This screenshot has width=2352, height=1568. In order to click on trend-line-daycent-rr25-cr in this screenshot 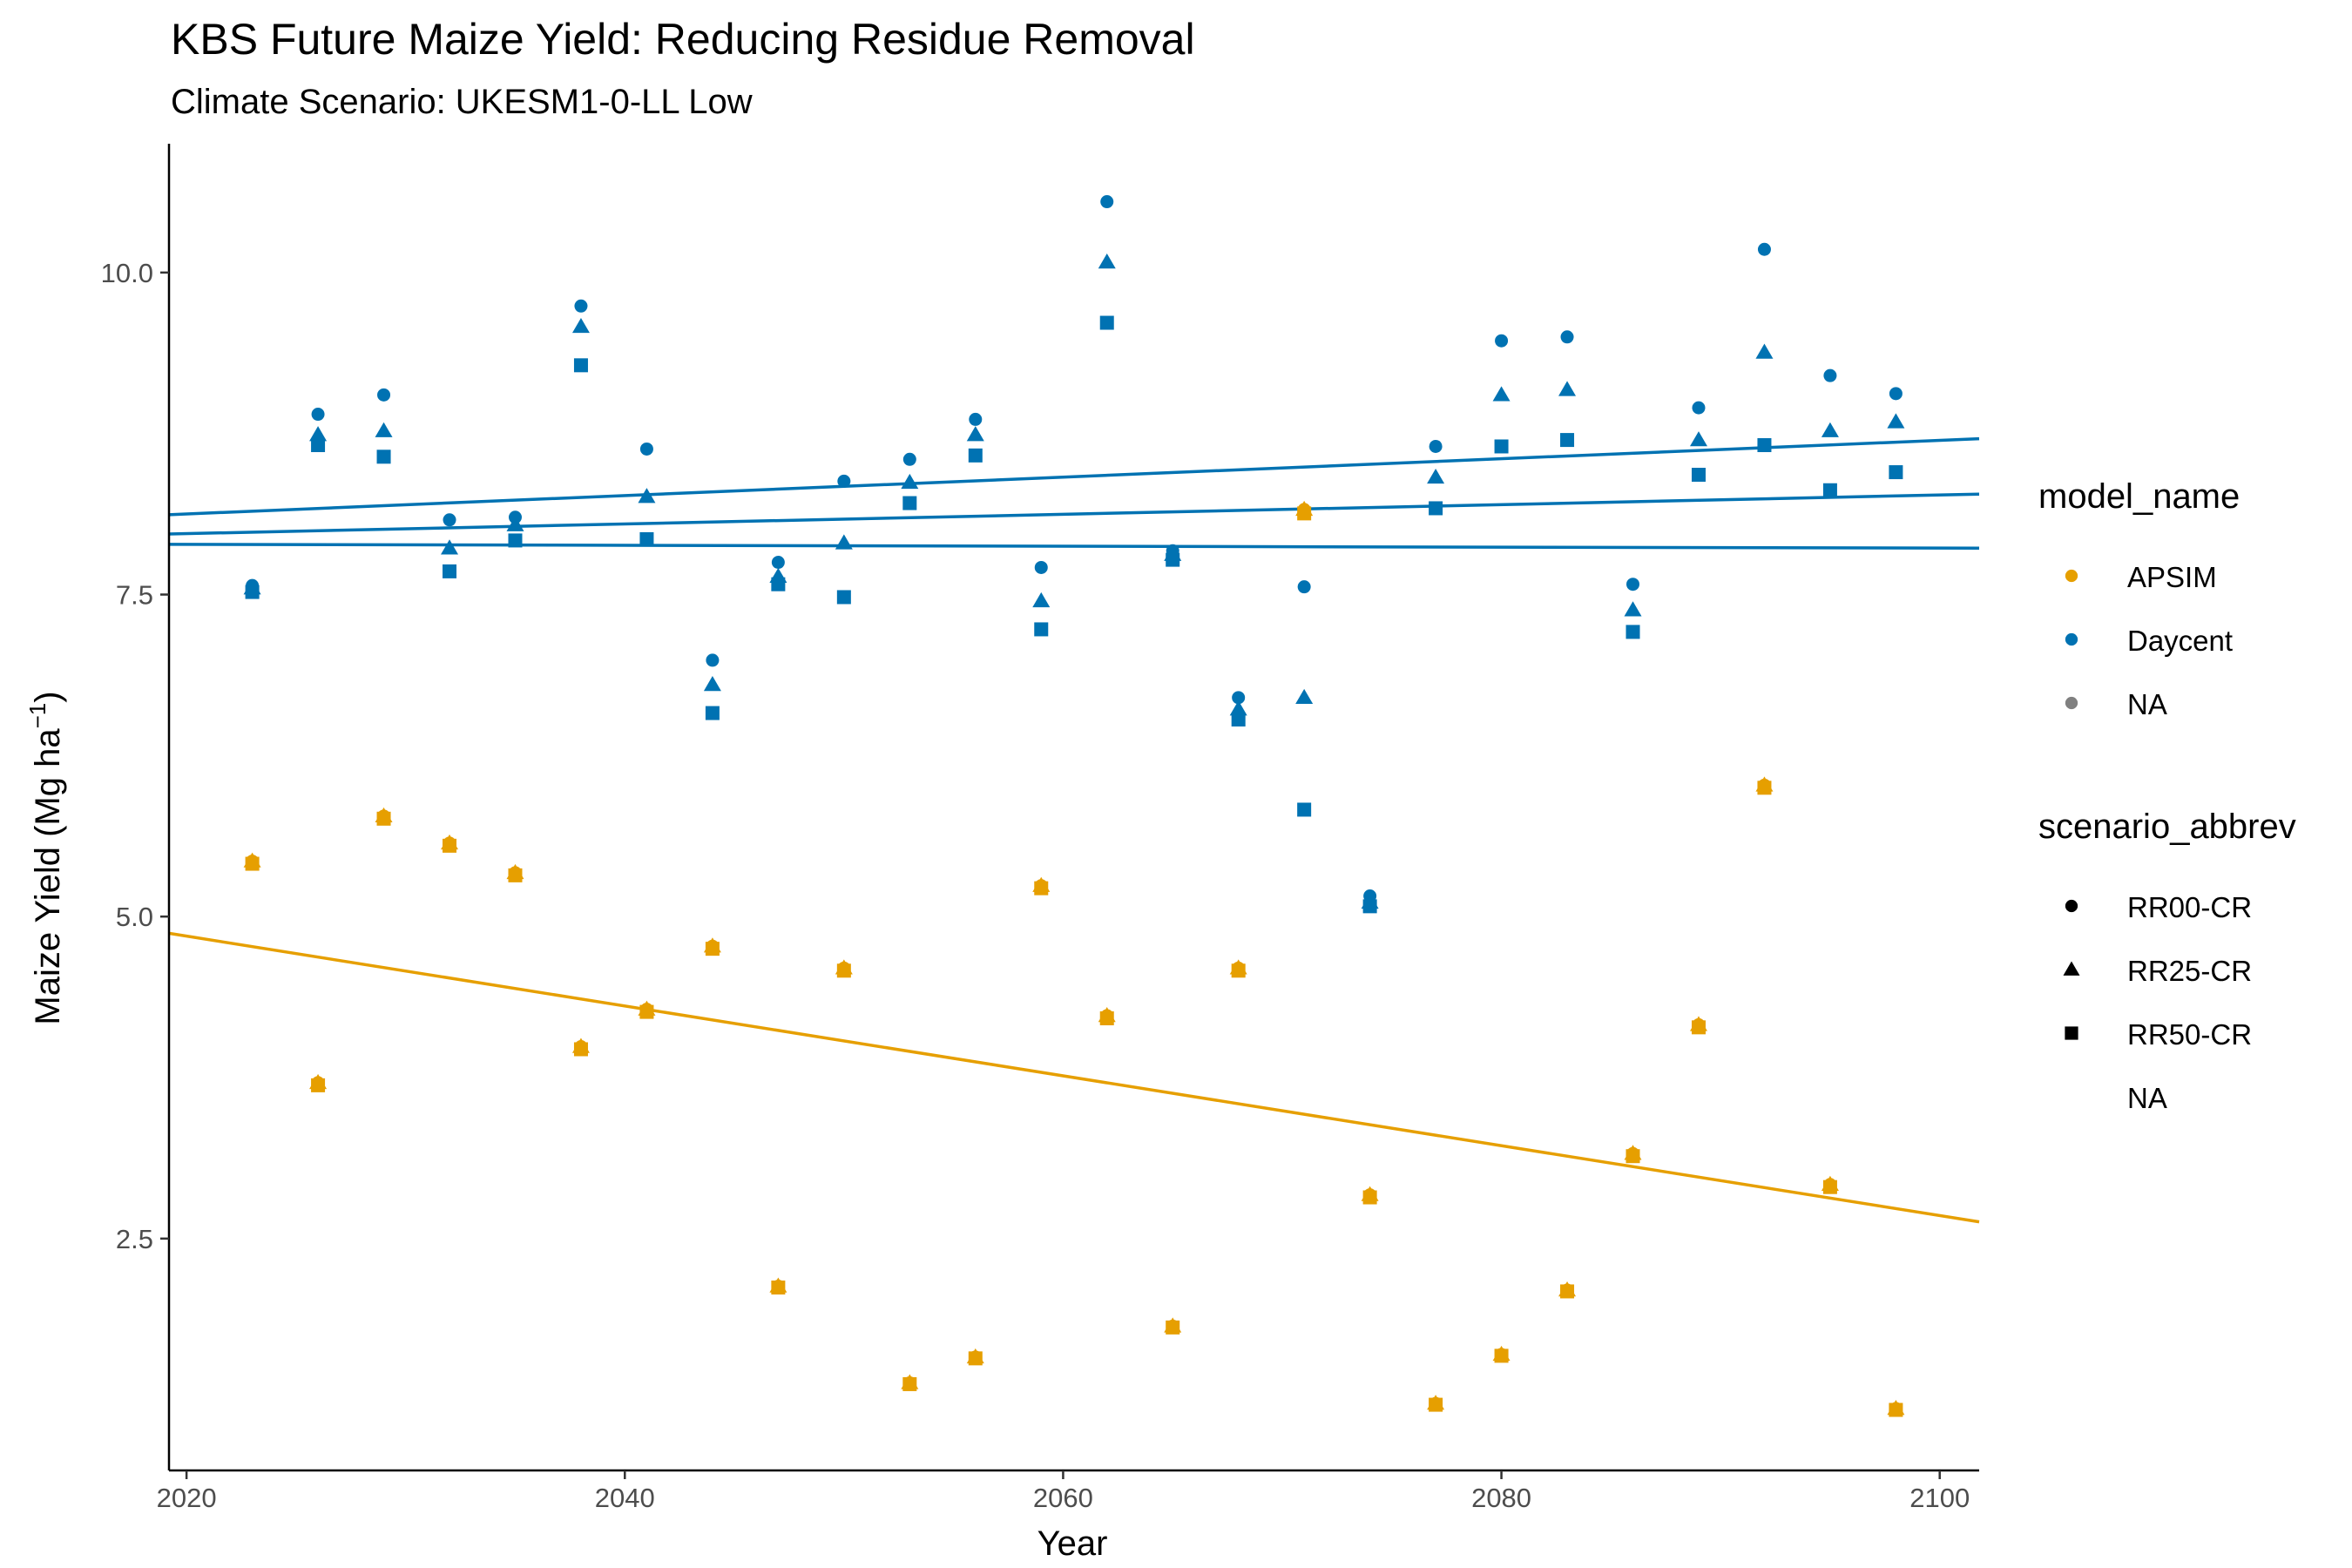, I will do `click(1074, 514)`.